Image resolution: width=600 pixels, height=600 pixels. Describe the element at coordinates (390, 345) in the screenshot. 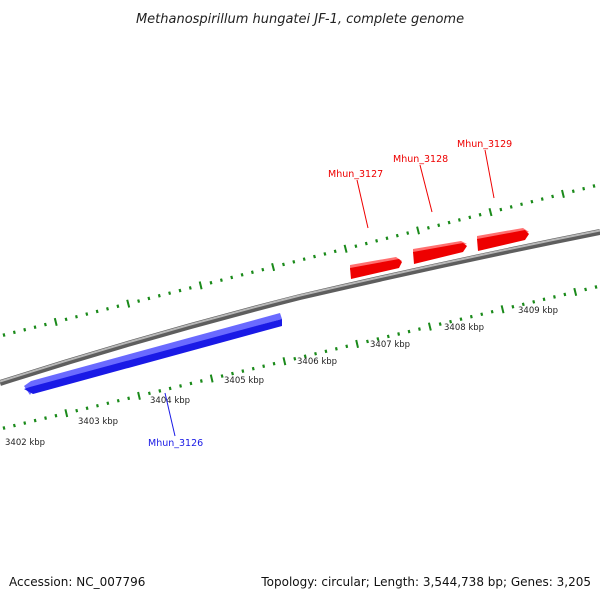

I see `scale-label: 3407 kbp` at that location.